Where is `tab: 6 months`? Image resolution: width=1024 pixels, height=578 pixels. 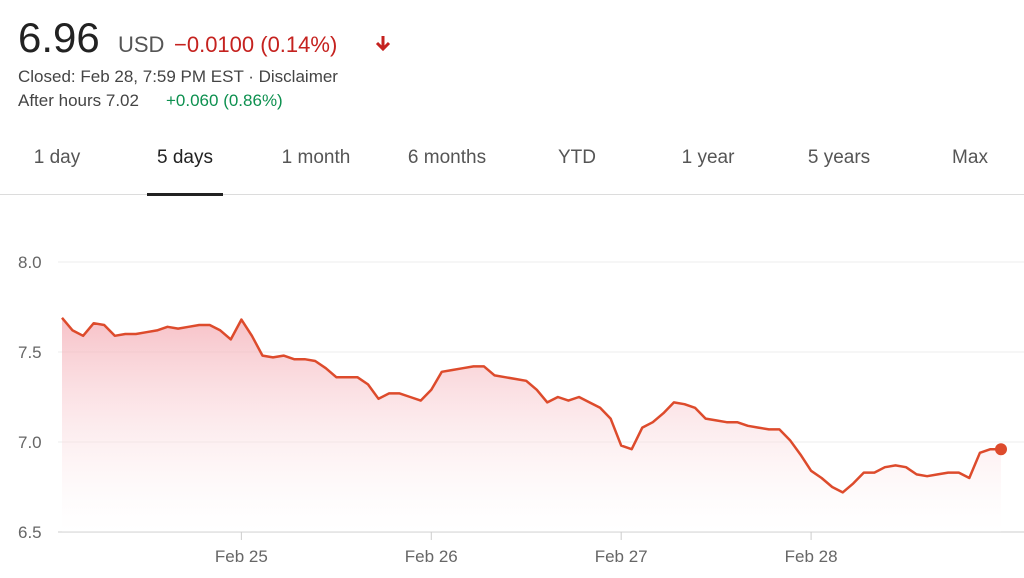 tab: 6 months is located at coordinates (447, 157).